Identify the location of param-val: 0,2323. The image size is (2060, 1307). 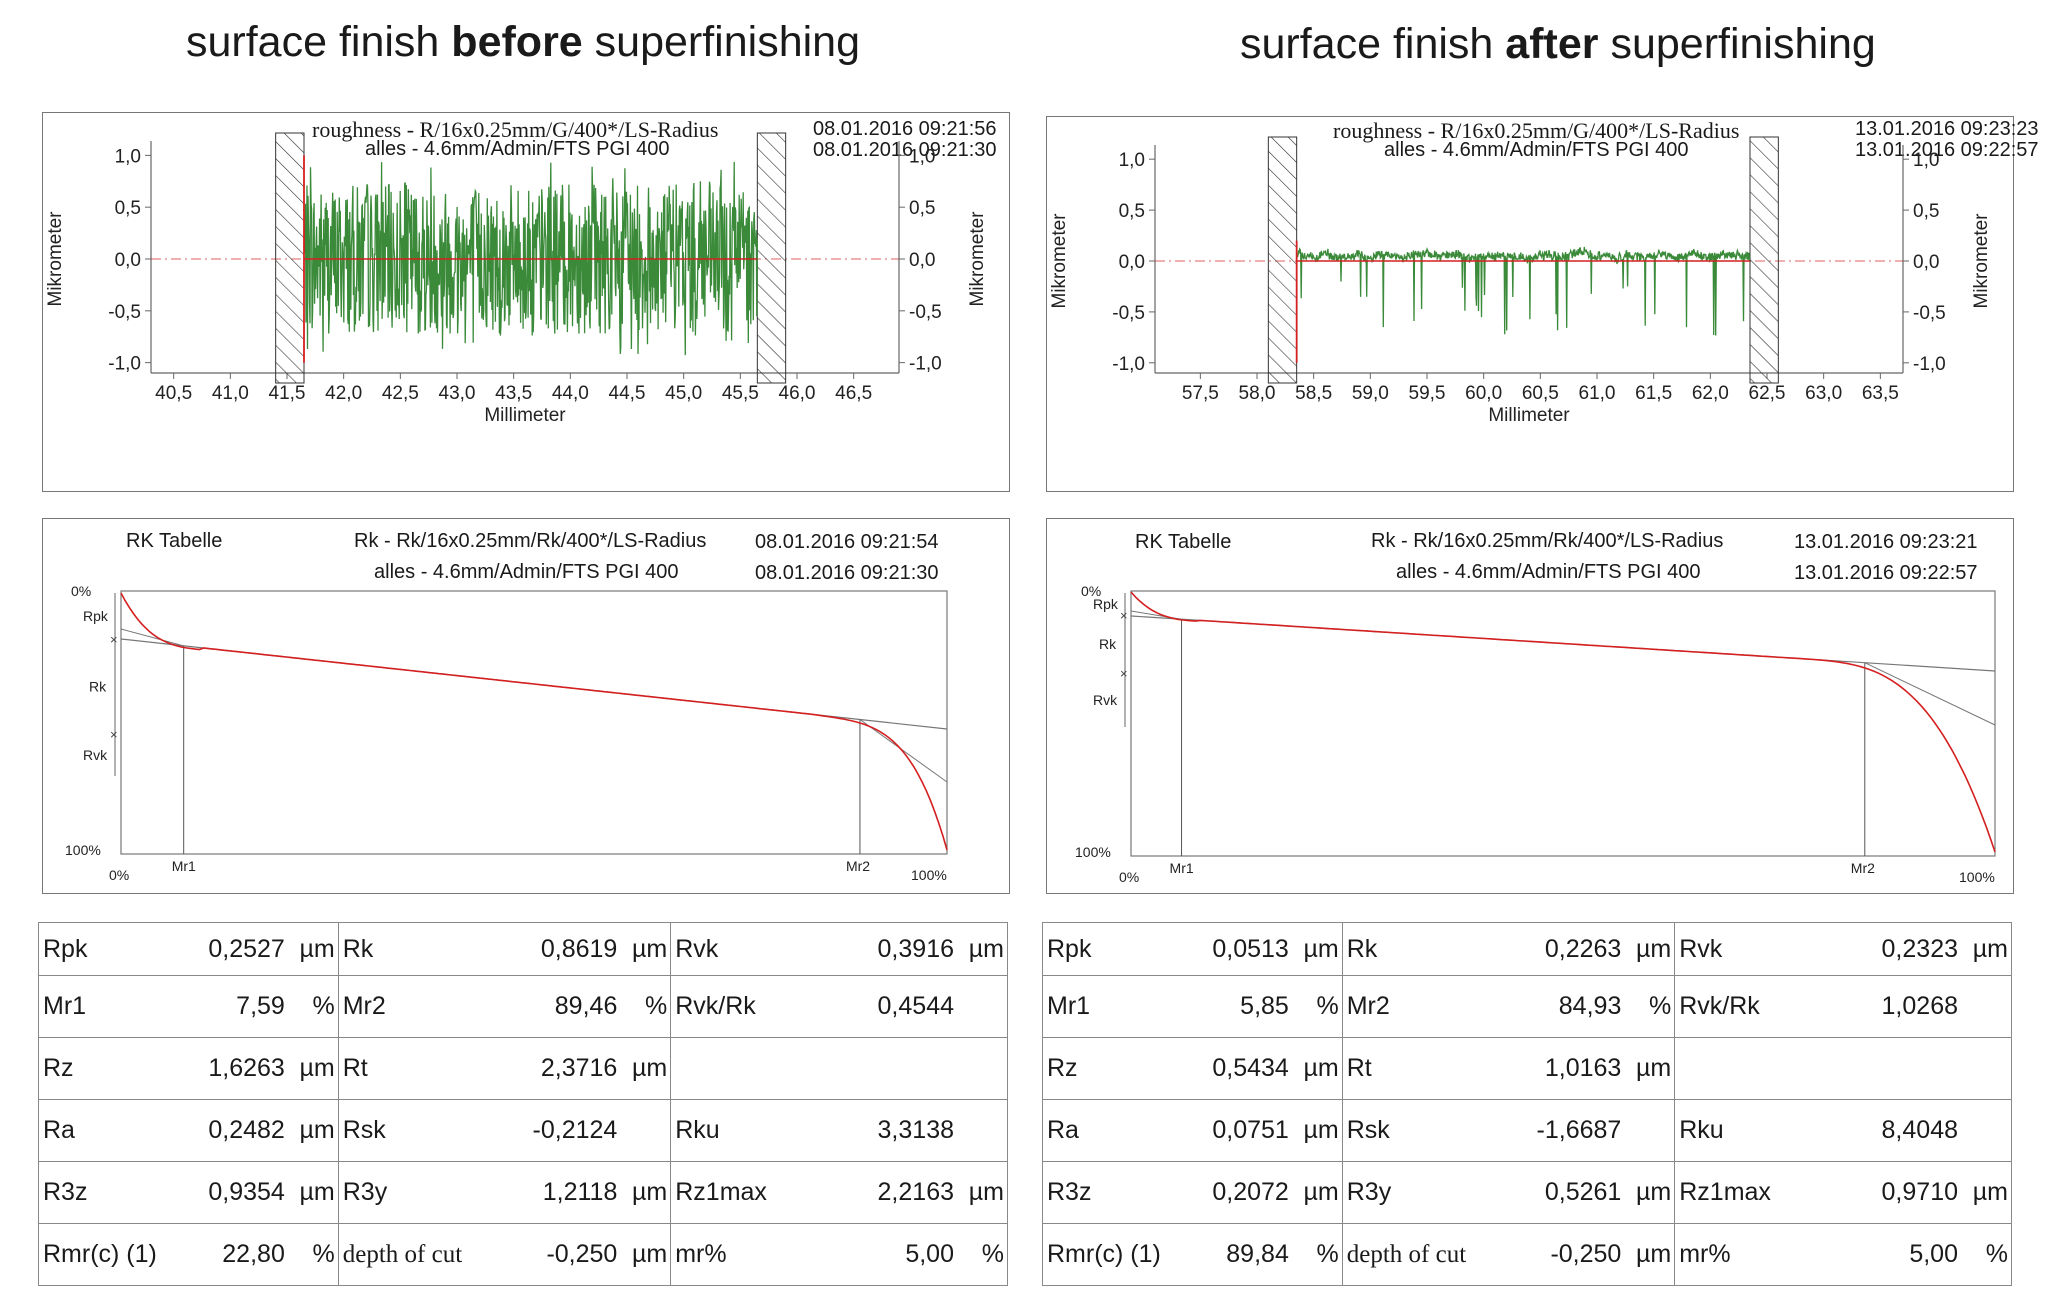
(1899, 949).